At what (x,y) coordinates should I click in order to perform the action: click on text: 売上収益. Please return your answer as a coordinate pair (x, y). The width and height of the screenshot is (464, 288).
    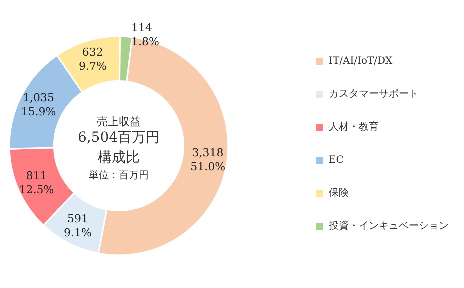
    Looking at the image, I should click on (119, 122).